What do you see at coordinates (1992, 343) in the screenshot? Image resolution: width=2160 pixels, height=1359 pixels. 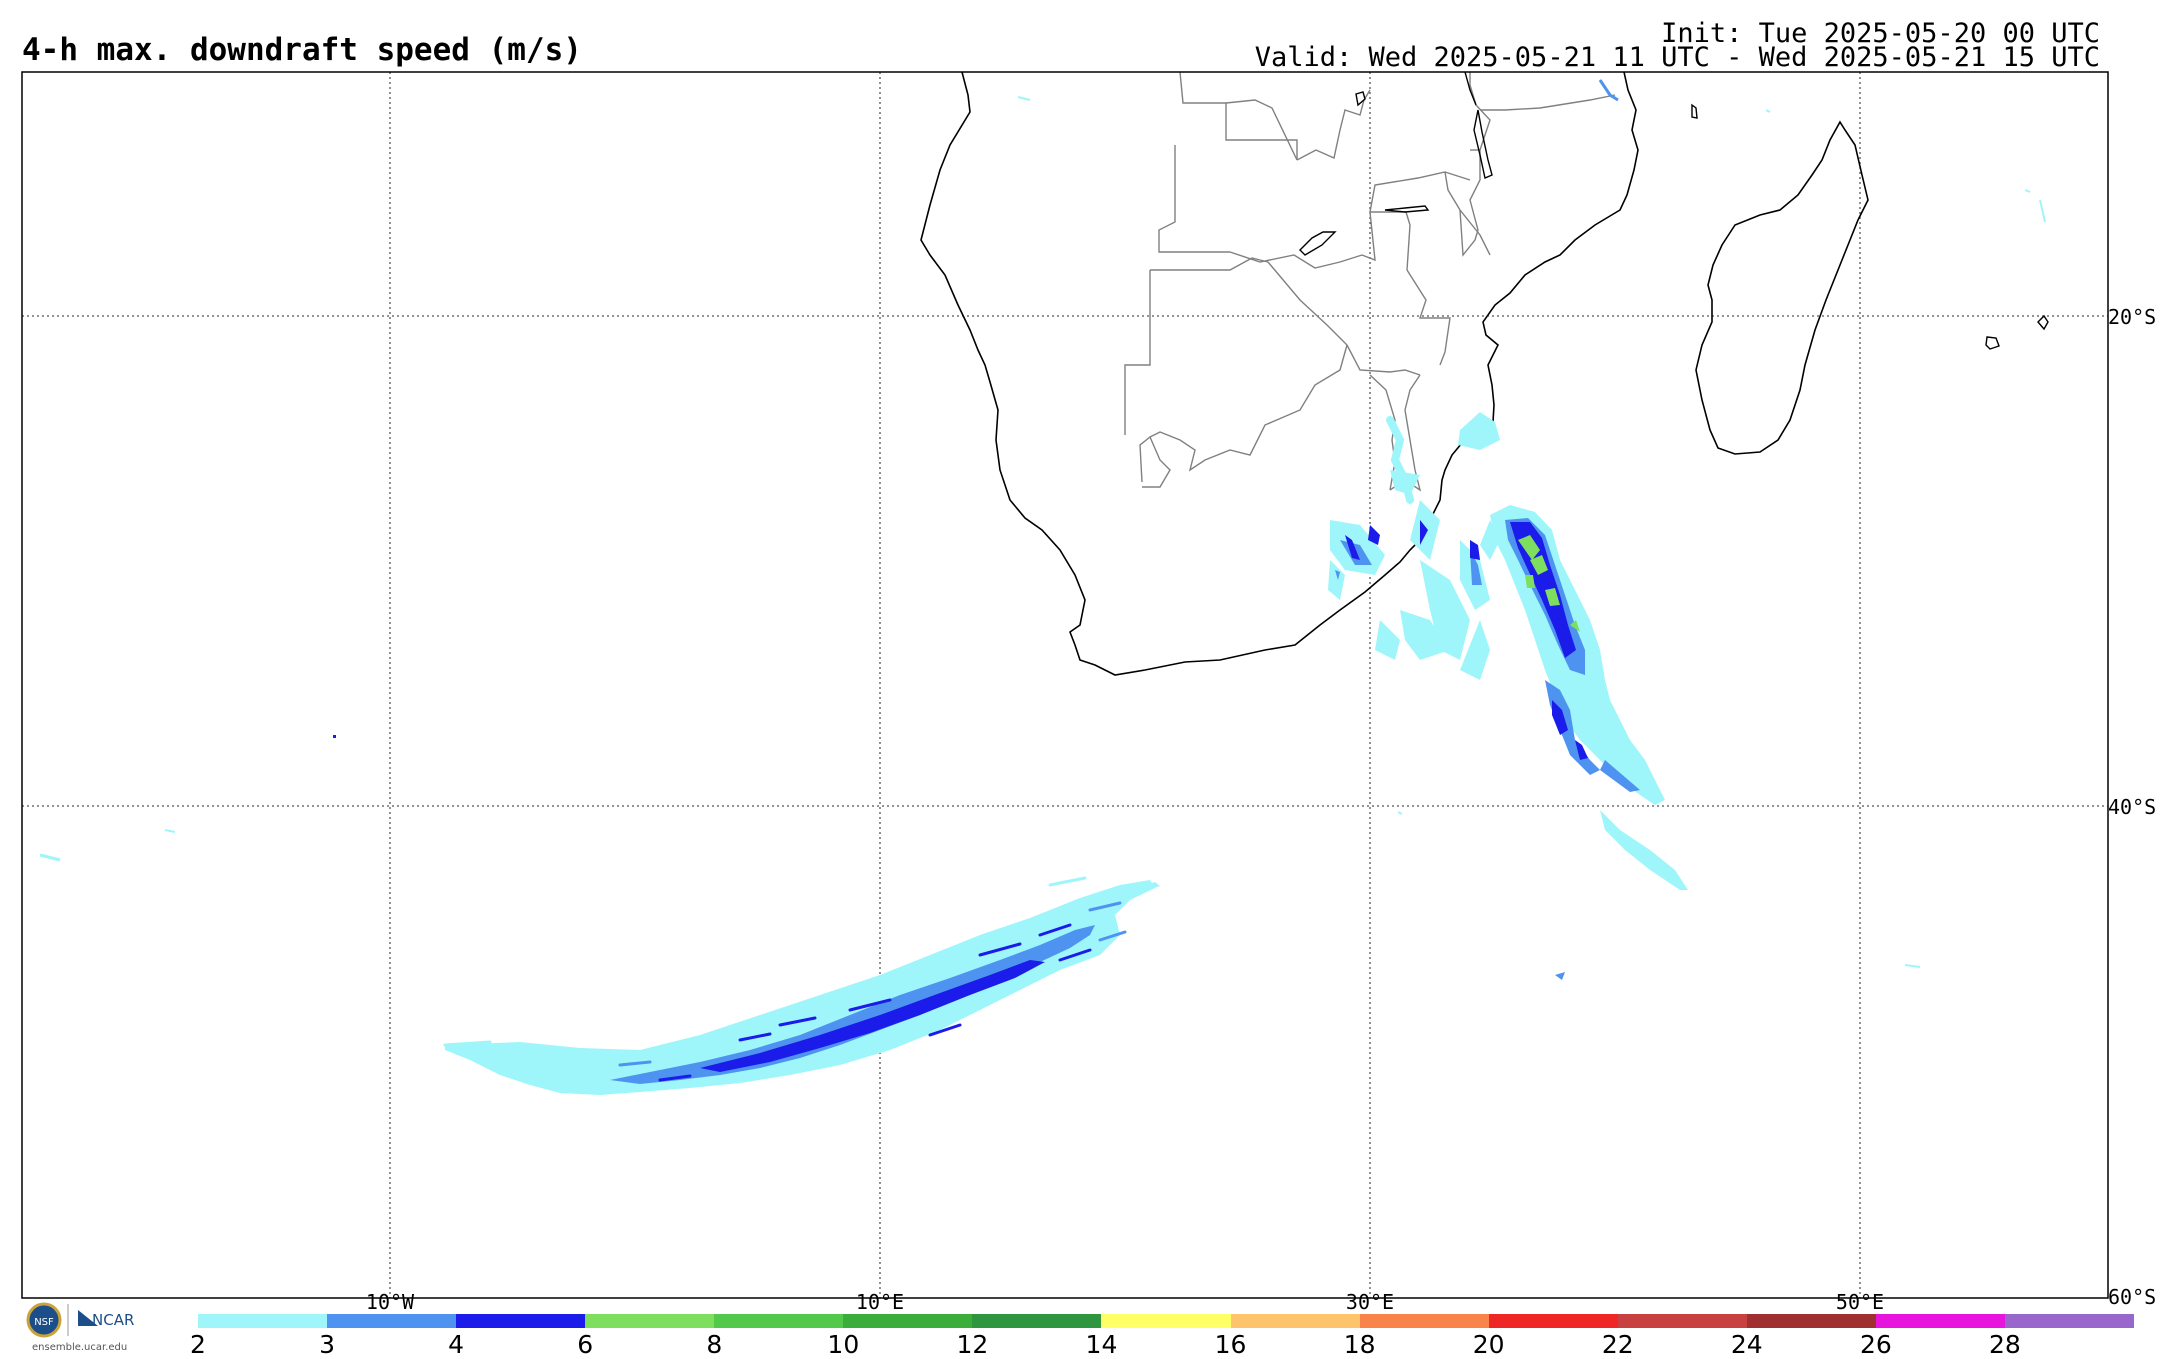 I see `island-reunion` at bounding box center [1992, 343].